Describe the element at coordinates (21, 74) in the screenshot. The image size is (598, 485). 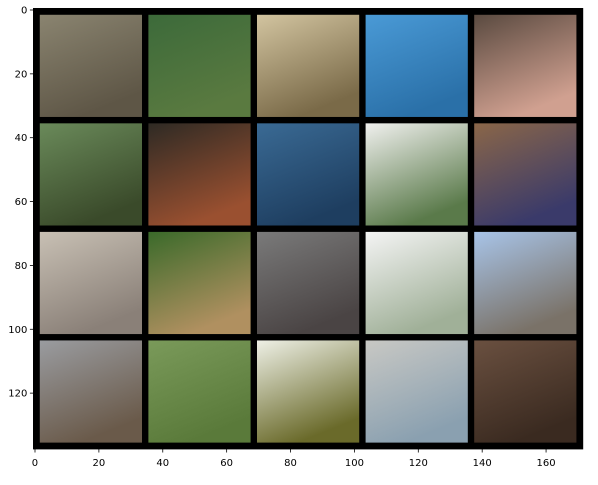
I see `y-tick-label: 20` at that location.